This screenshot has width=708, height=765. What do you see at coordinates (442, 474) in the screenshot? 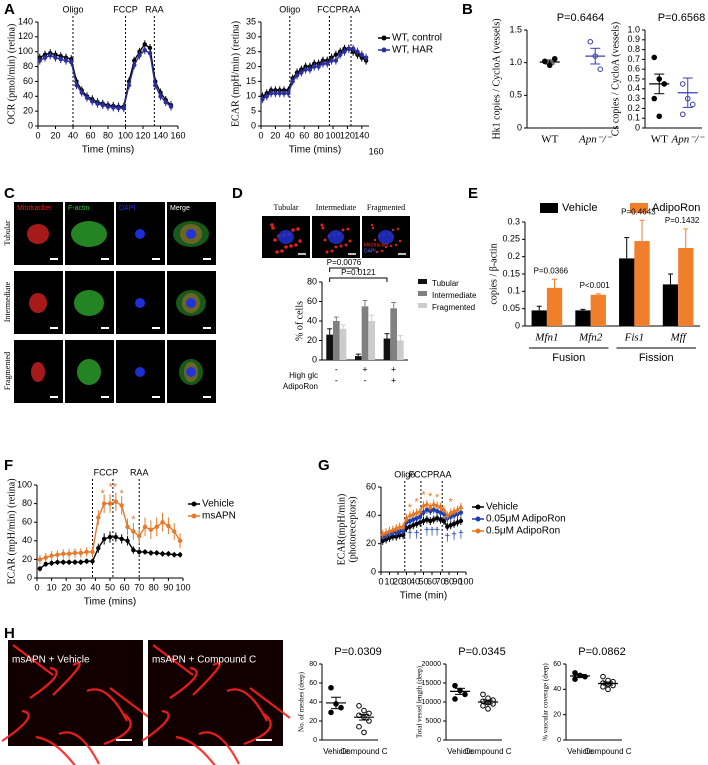
I see `event-label: RAA` at bounding box center [442, 474].